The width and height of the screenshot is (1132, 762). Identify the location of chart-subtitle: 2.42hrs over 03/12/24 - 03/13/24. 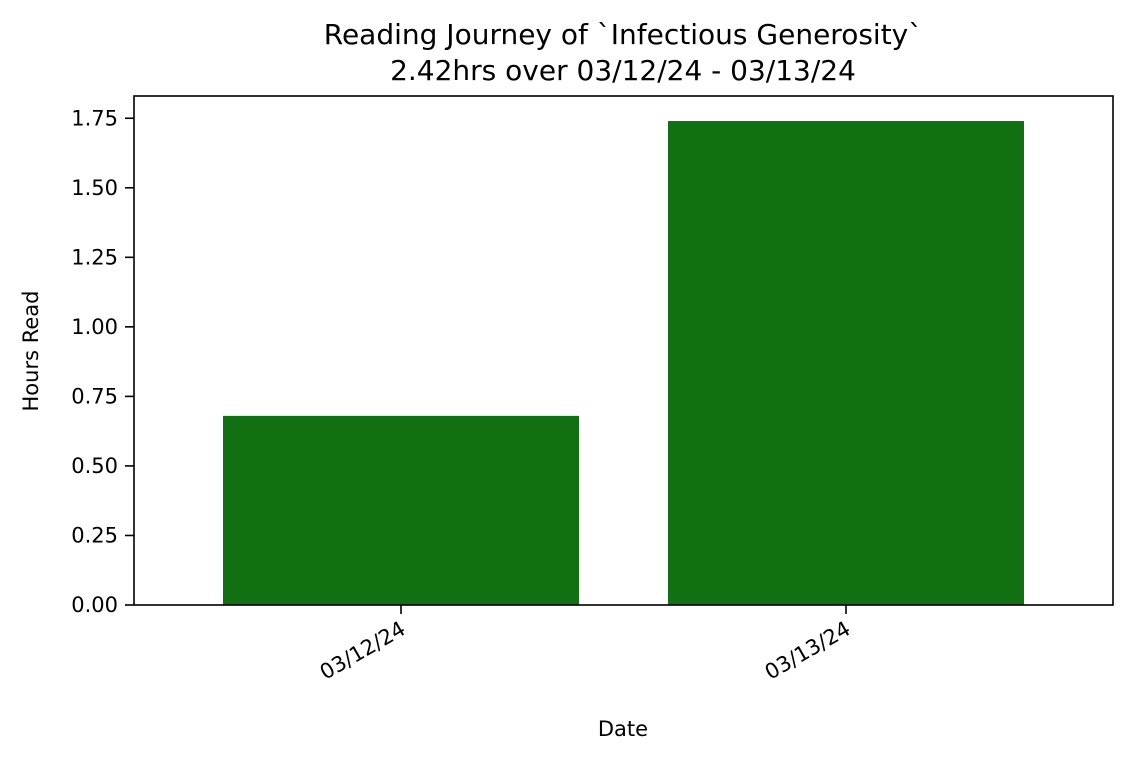
(623, 70).